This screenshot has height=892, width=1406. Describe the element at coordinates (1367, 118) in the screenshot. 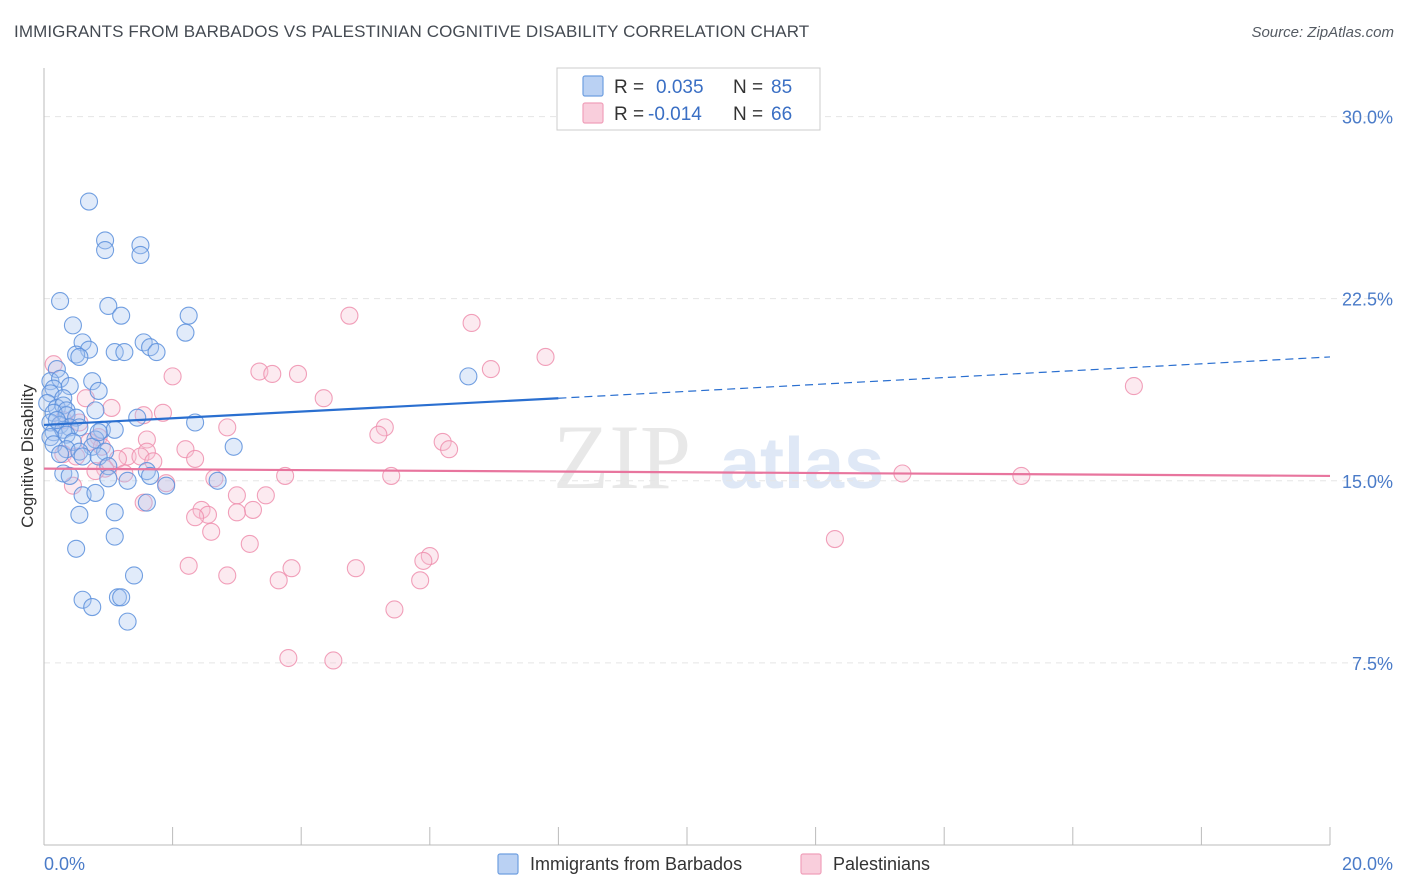

I see `y-tick-label-3: 30.0%` at that location.